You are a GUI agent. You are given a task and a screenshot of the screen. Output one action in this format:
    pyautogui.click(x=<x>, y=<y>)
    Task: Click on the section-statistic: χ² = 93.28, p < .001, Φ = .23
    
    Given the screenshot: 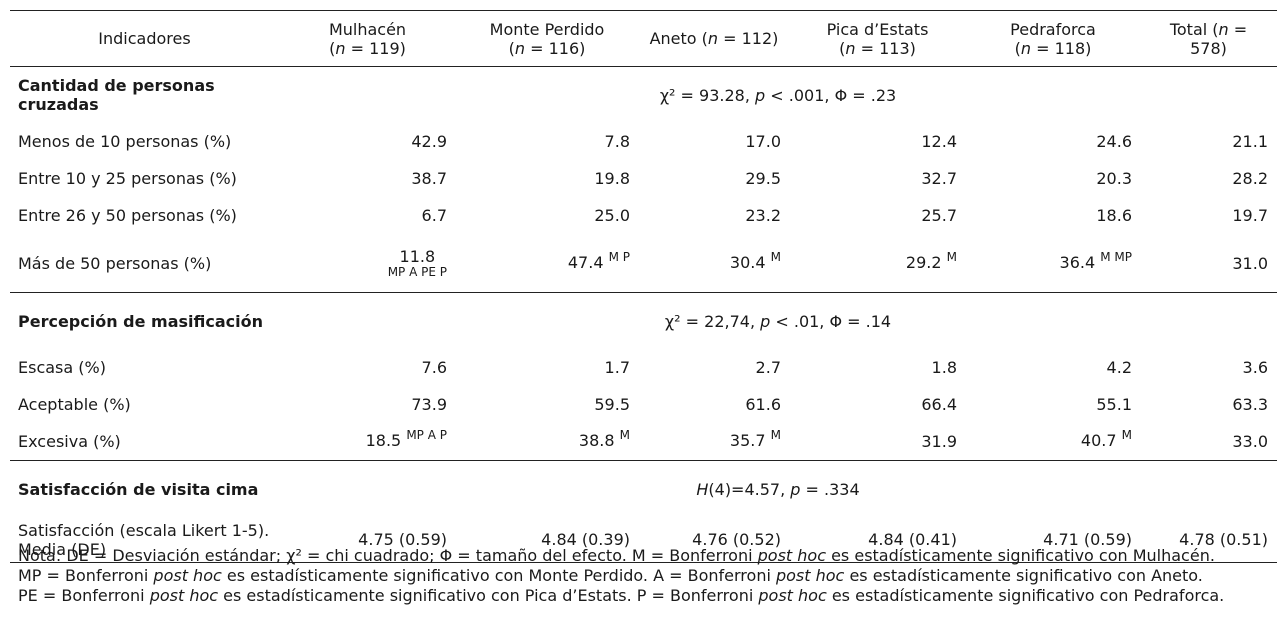 What is the action you would take?
    pyautogui.click(x=778, y=95)
    